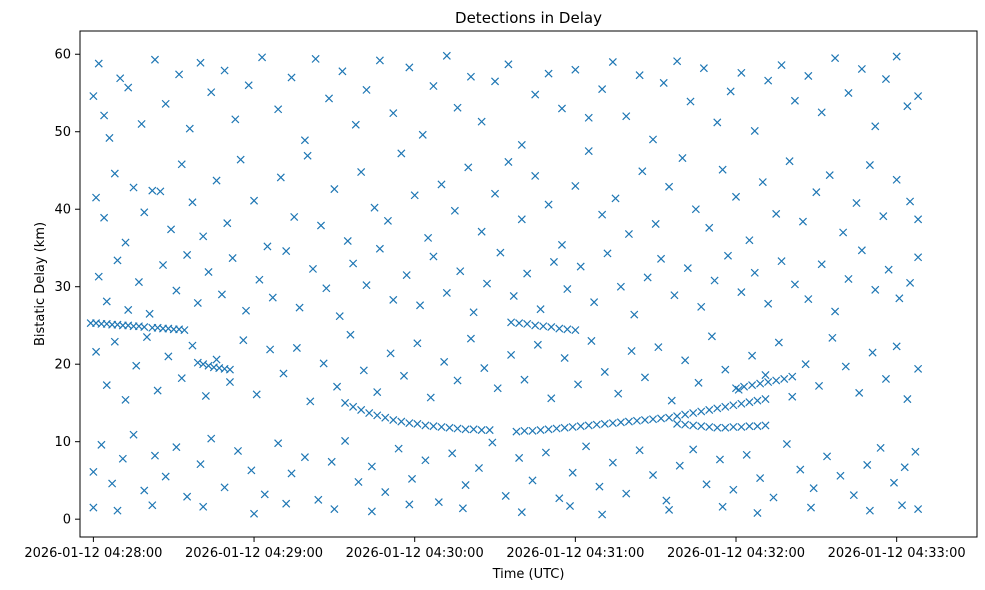 This screenshot has height=590, width=985. I want to click on y-tick-label: 60, so click(62, 55).